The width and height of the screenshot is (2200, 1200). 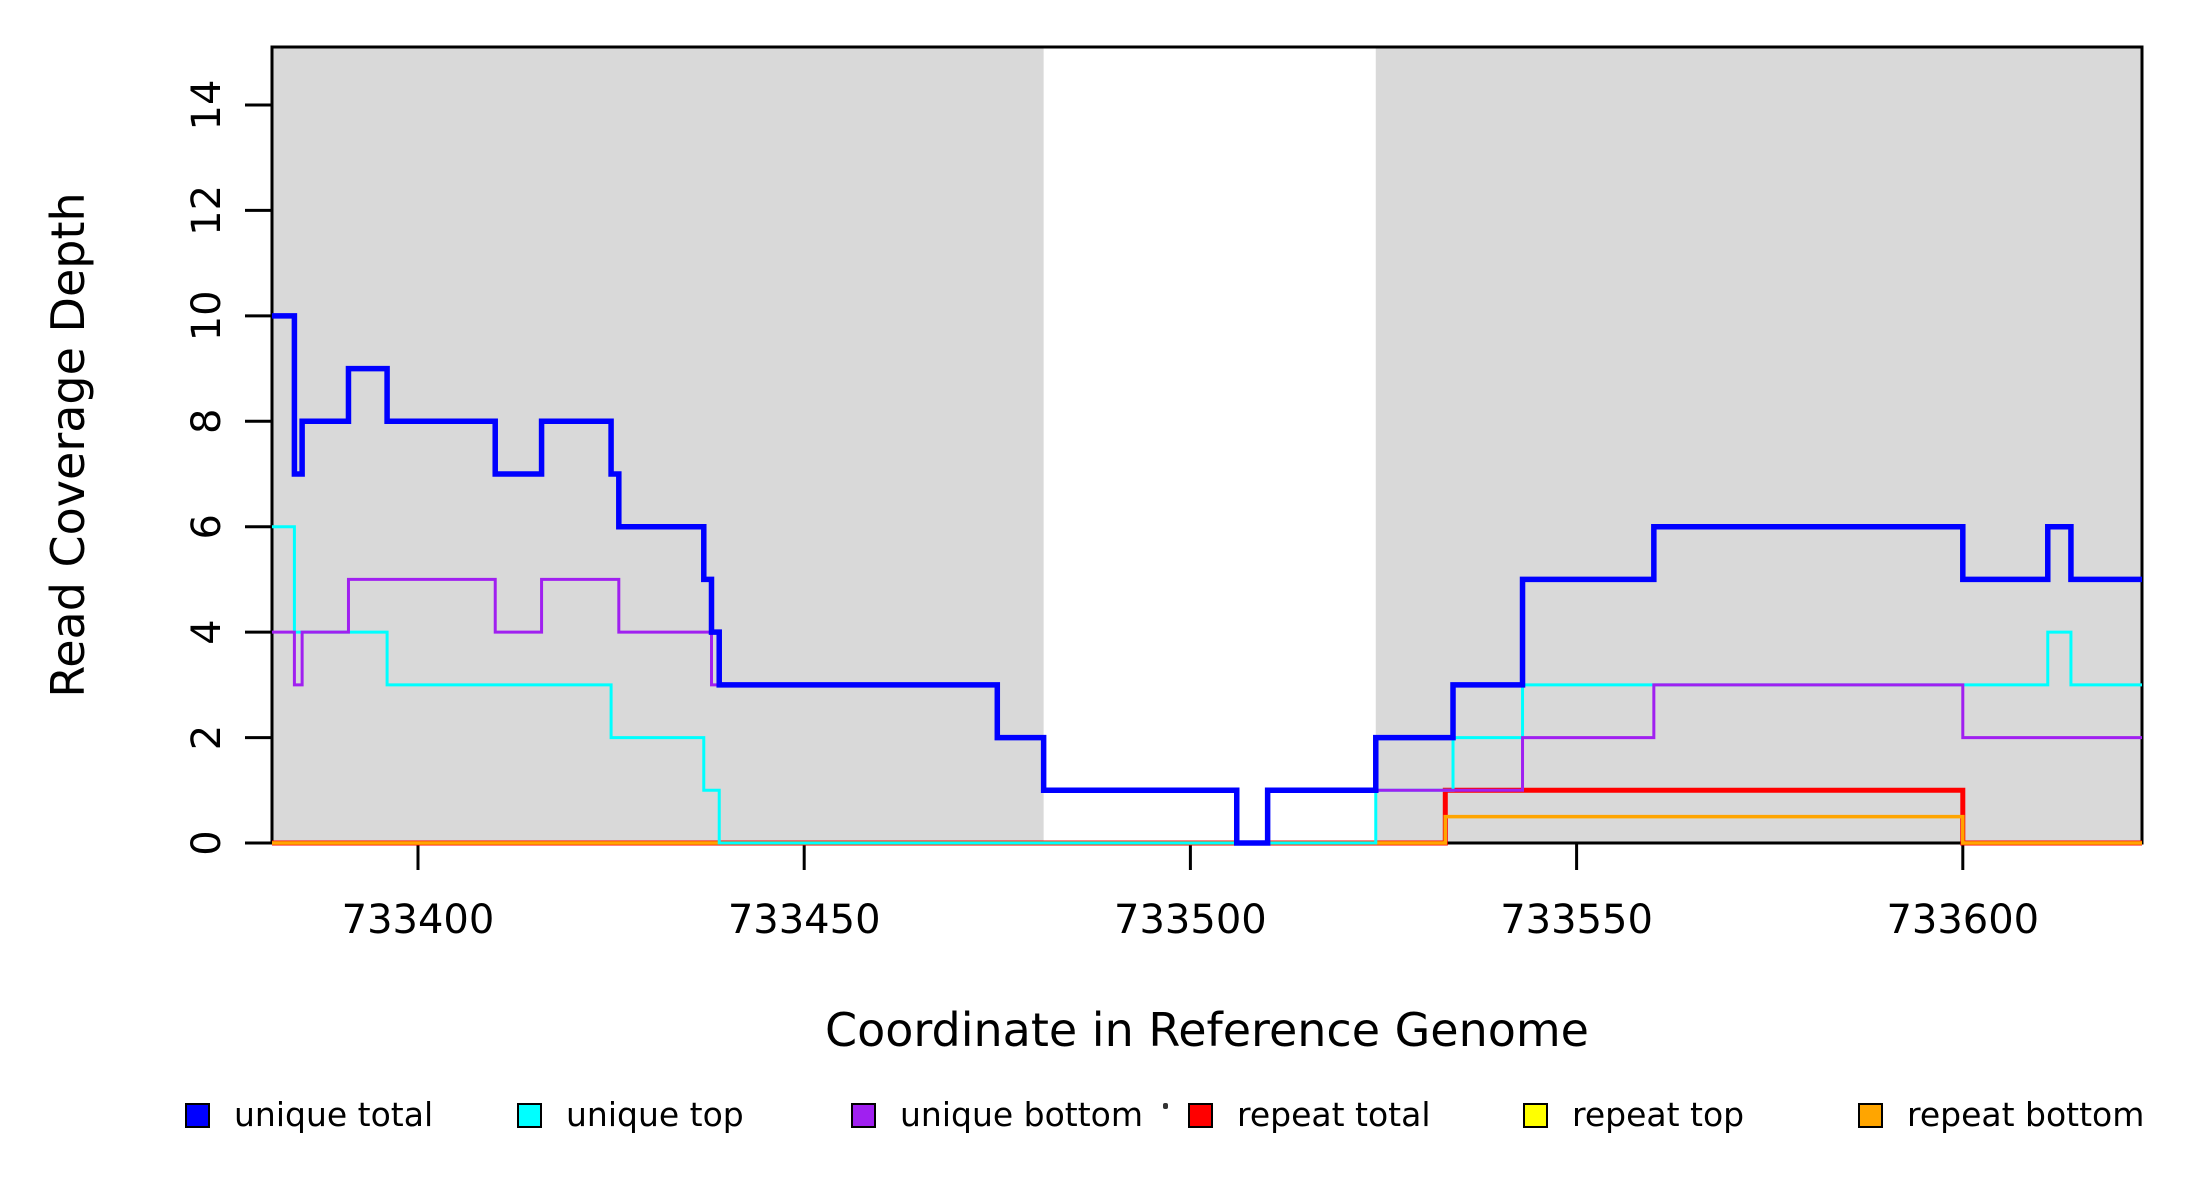 What do you see at coordinates (1207, 1030) in the screenshot?
I see `x-axis-title: Coordinate in Reference Genome` at bounding box center [1207, 1030].